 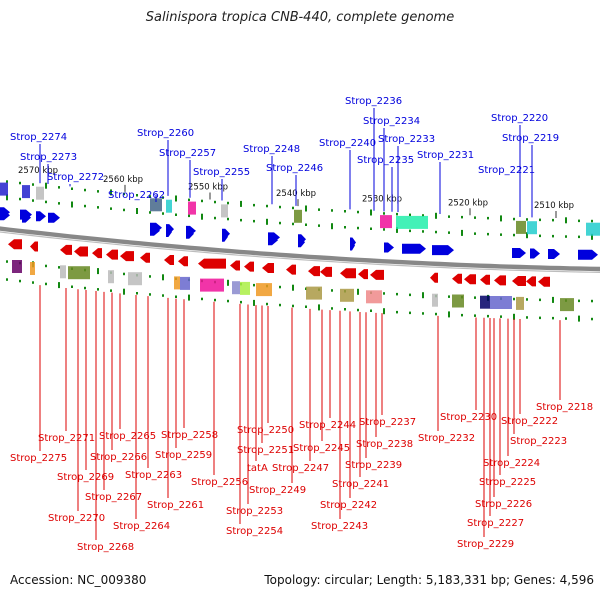 What do you see at coordinates (530, 138) in the screenshot?
I see `forward-gene-label: Strop_2219` at bounding box center [530, 138].